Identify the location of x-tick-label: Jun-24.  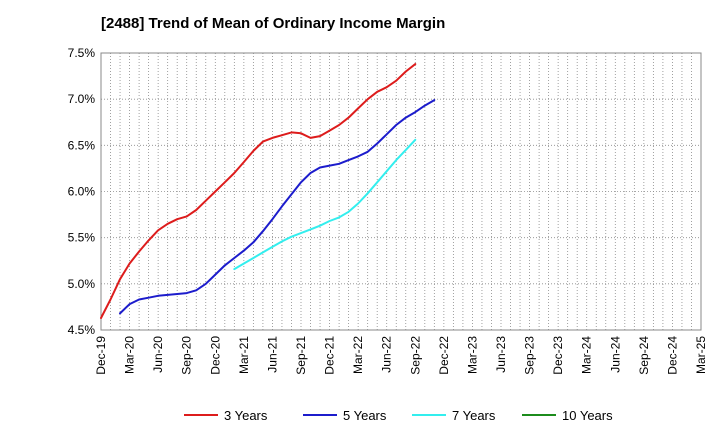
(615, 354).